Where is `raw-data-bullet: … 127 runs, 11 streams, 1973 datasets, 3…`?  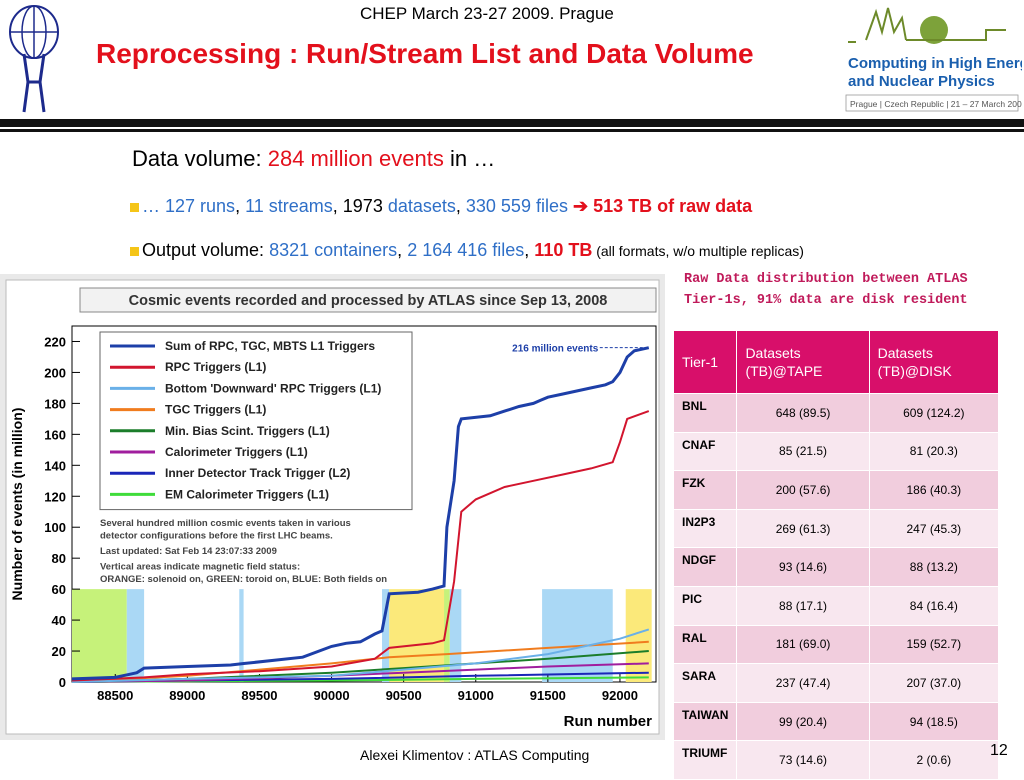
raw-data-bullet: … 127 runs, 11 streams, 1973 datasets, 3… is located at coordinates (441, 206).